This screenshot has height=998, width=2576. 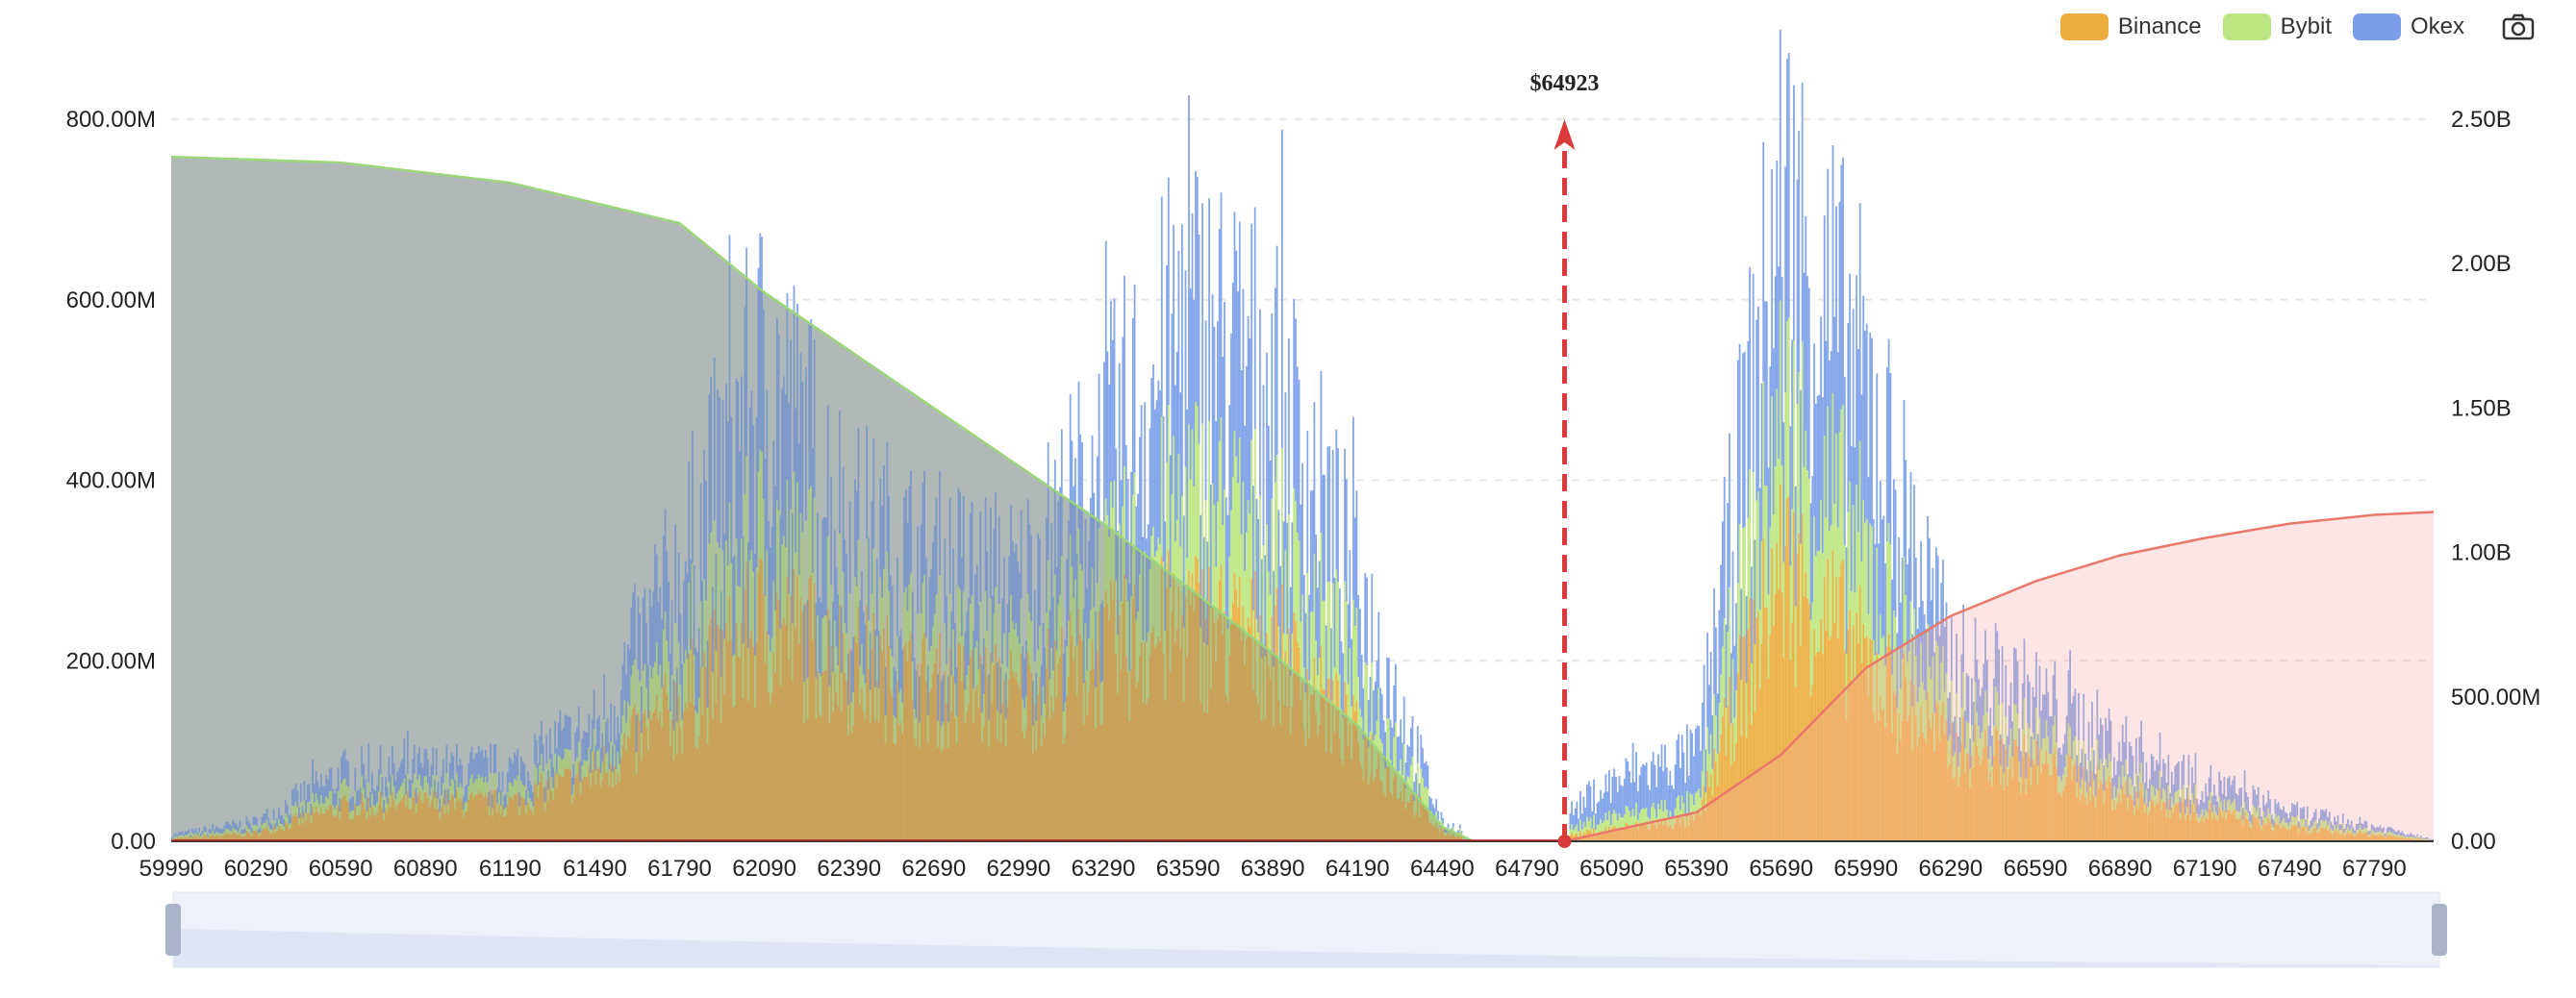 I want to click on legend-item-bybit: Bybit, so click(x=2277, y=26).